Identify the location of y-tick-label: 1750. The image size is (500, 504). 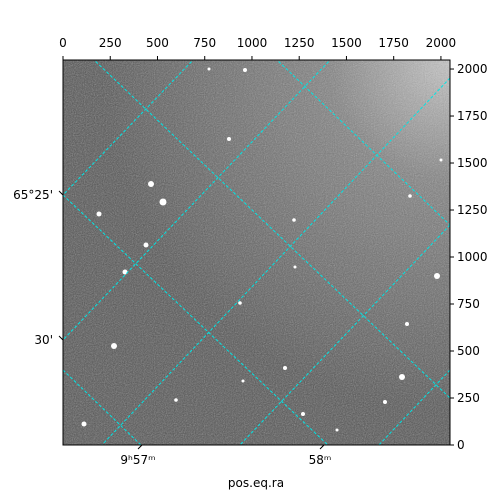
(472, 116).